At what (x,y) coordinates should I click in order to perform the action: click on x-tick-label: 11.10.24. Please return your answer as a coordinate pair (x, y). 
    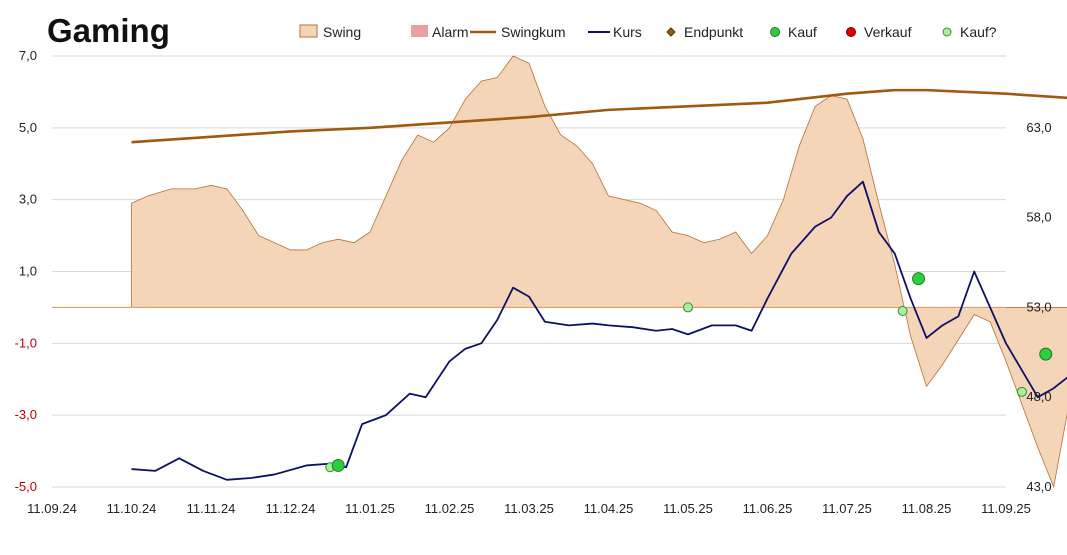
    Looking at the image, I should click on (132, 508).